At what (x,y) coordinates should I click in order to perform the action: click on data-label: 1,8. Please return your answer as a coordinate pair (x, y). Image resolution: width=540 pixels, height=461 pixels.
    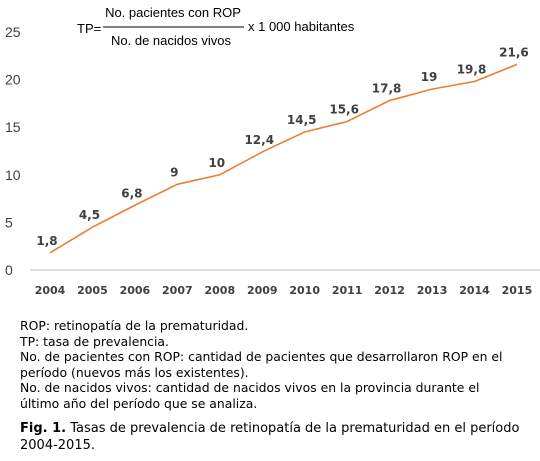
    Looking at the image, I should click on (46, 241).